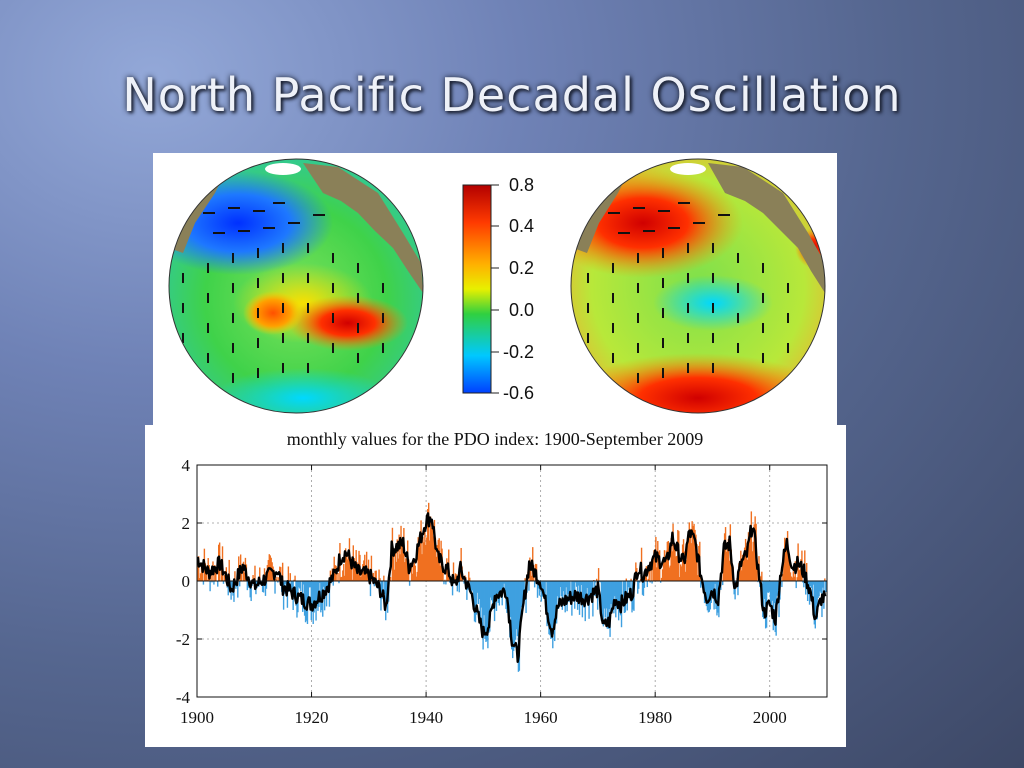 This screenshot has height=768, width=1024. What do you see at coordinates (512, 95) in the screenshot?
I see `slide-title: North Pacific Decadal Oscillation` at bounding box center [512, 95].